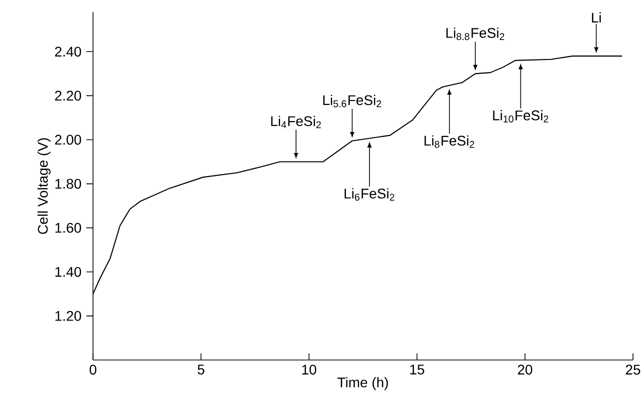 The height and width of the screenshot is (414, 644). Describe the element at coordinates (93, 369) in the screenshot. I see `x-tick-label: 0` at that location.